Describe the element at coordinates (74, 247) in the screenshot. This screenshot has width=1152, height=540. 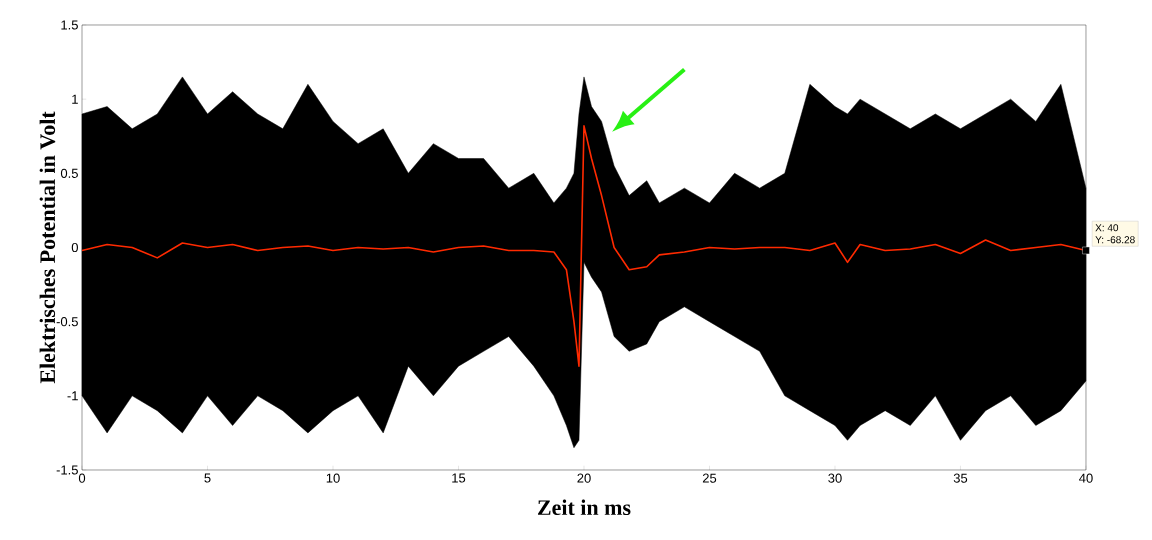
I see `y-tick-label: 0` at that location.